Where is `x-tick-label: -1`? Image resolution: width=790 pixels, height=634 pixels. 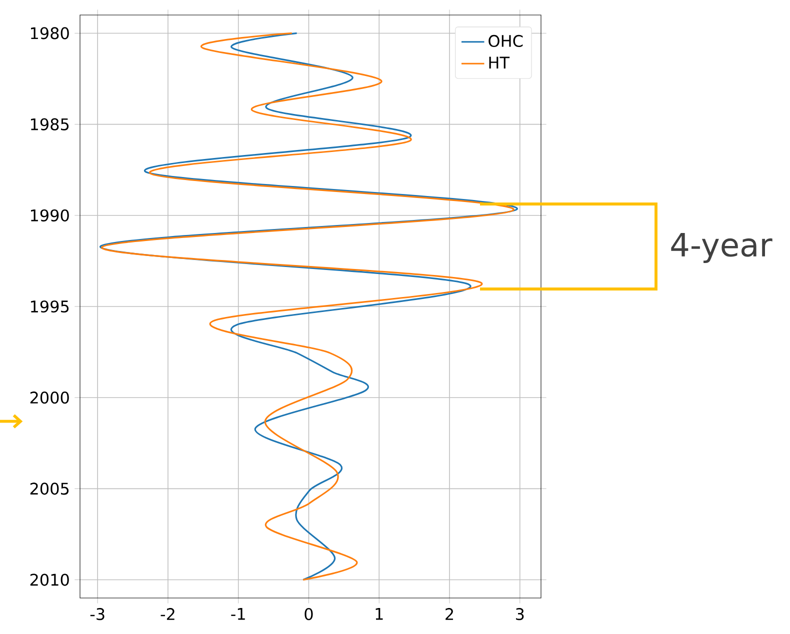
x-tick-label: -1 is located at coordinates (238, 614).